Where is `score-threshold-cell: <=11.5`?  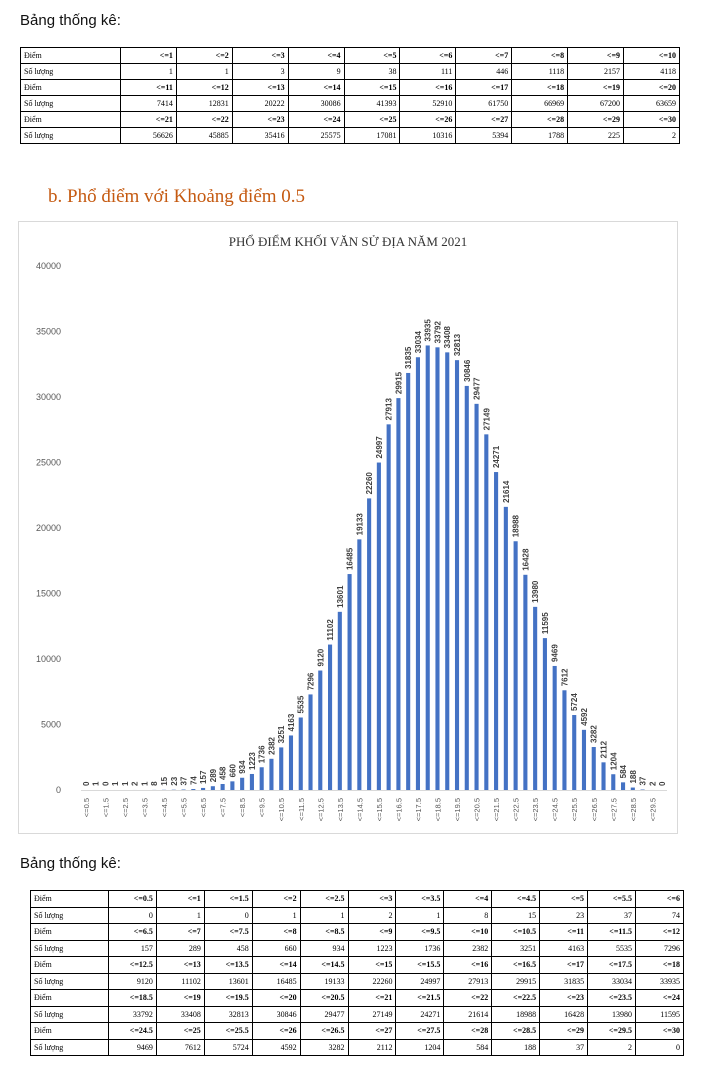
score-threshold-cell: <=11.5 is located at coordinates (611, 932).